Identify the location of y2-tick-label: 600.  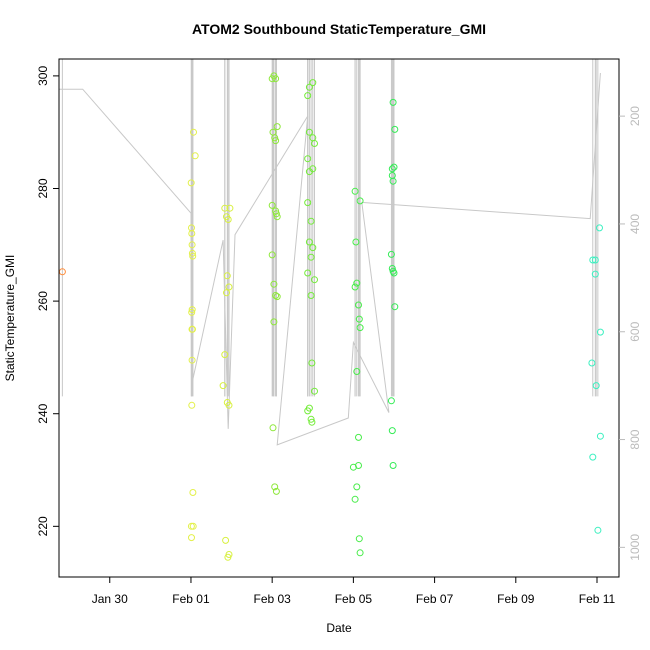
(635, 331).